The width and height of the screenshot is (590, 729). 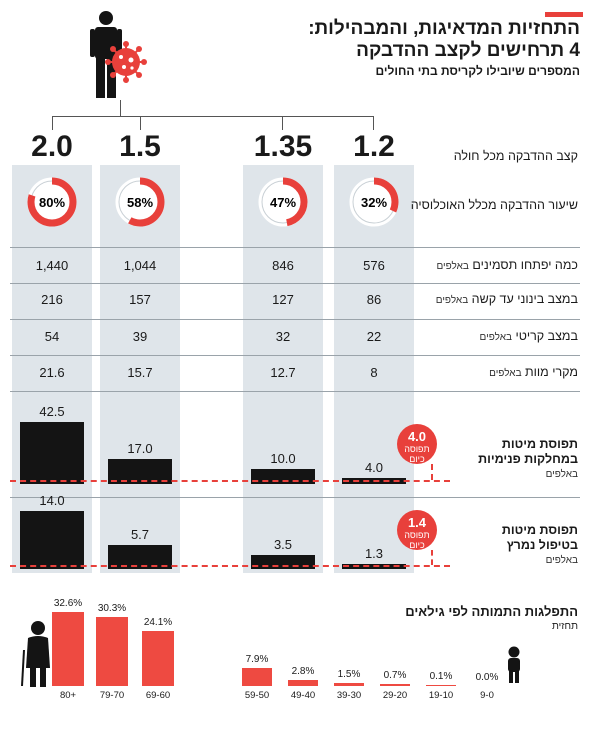 What do you see at coordinates (140, 336) in the screenshot?
I see `critical-value: 39` at bounding box center [140, 336].